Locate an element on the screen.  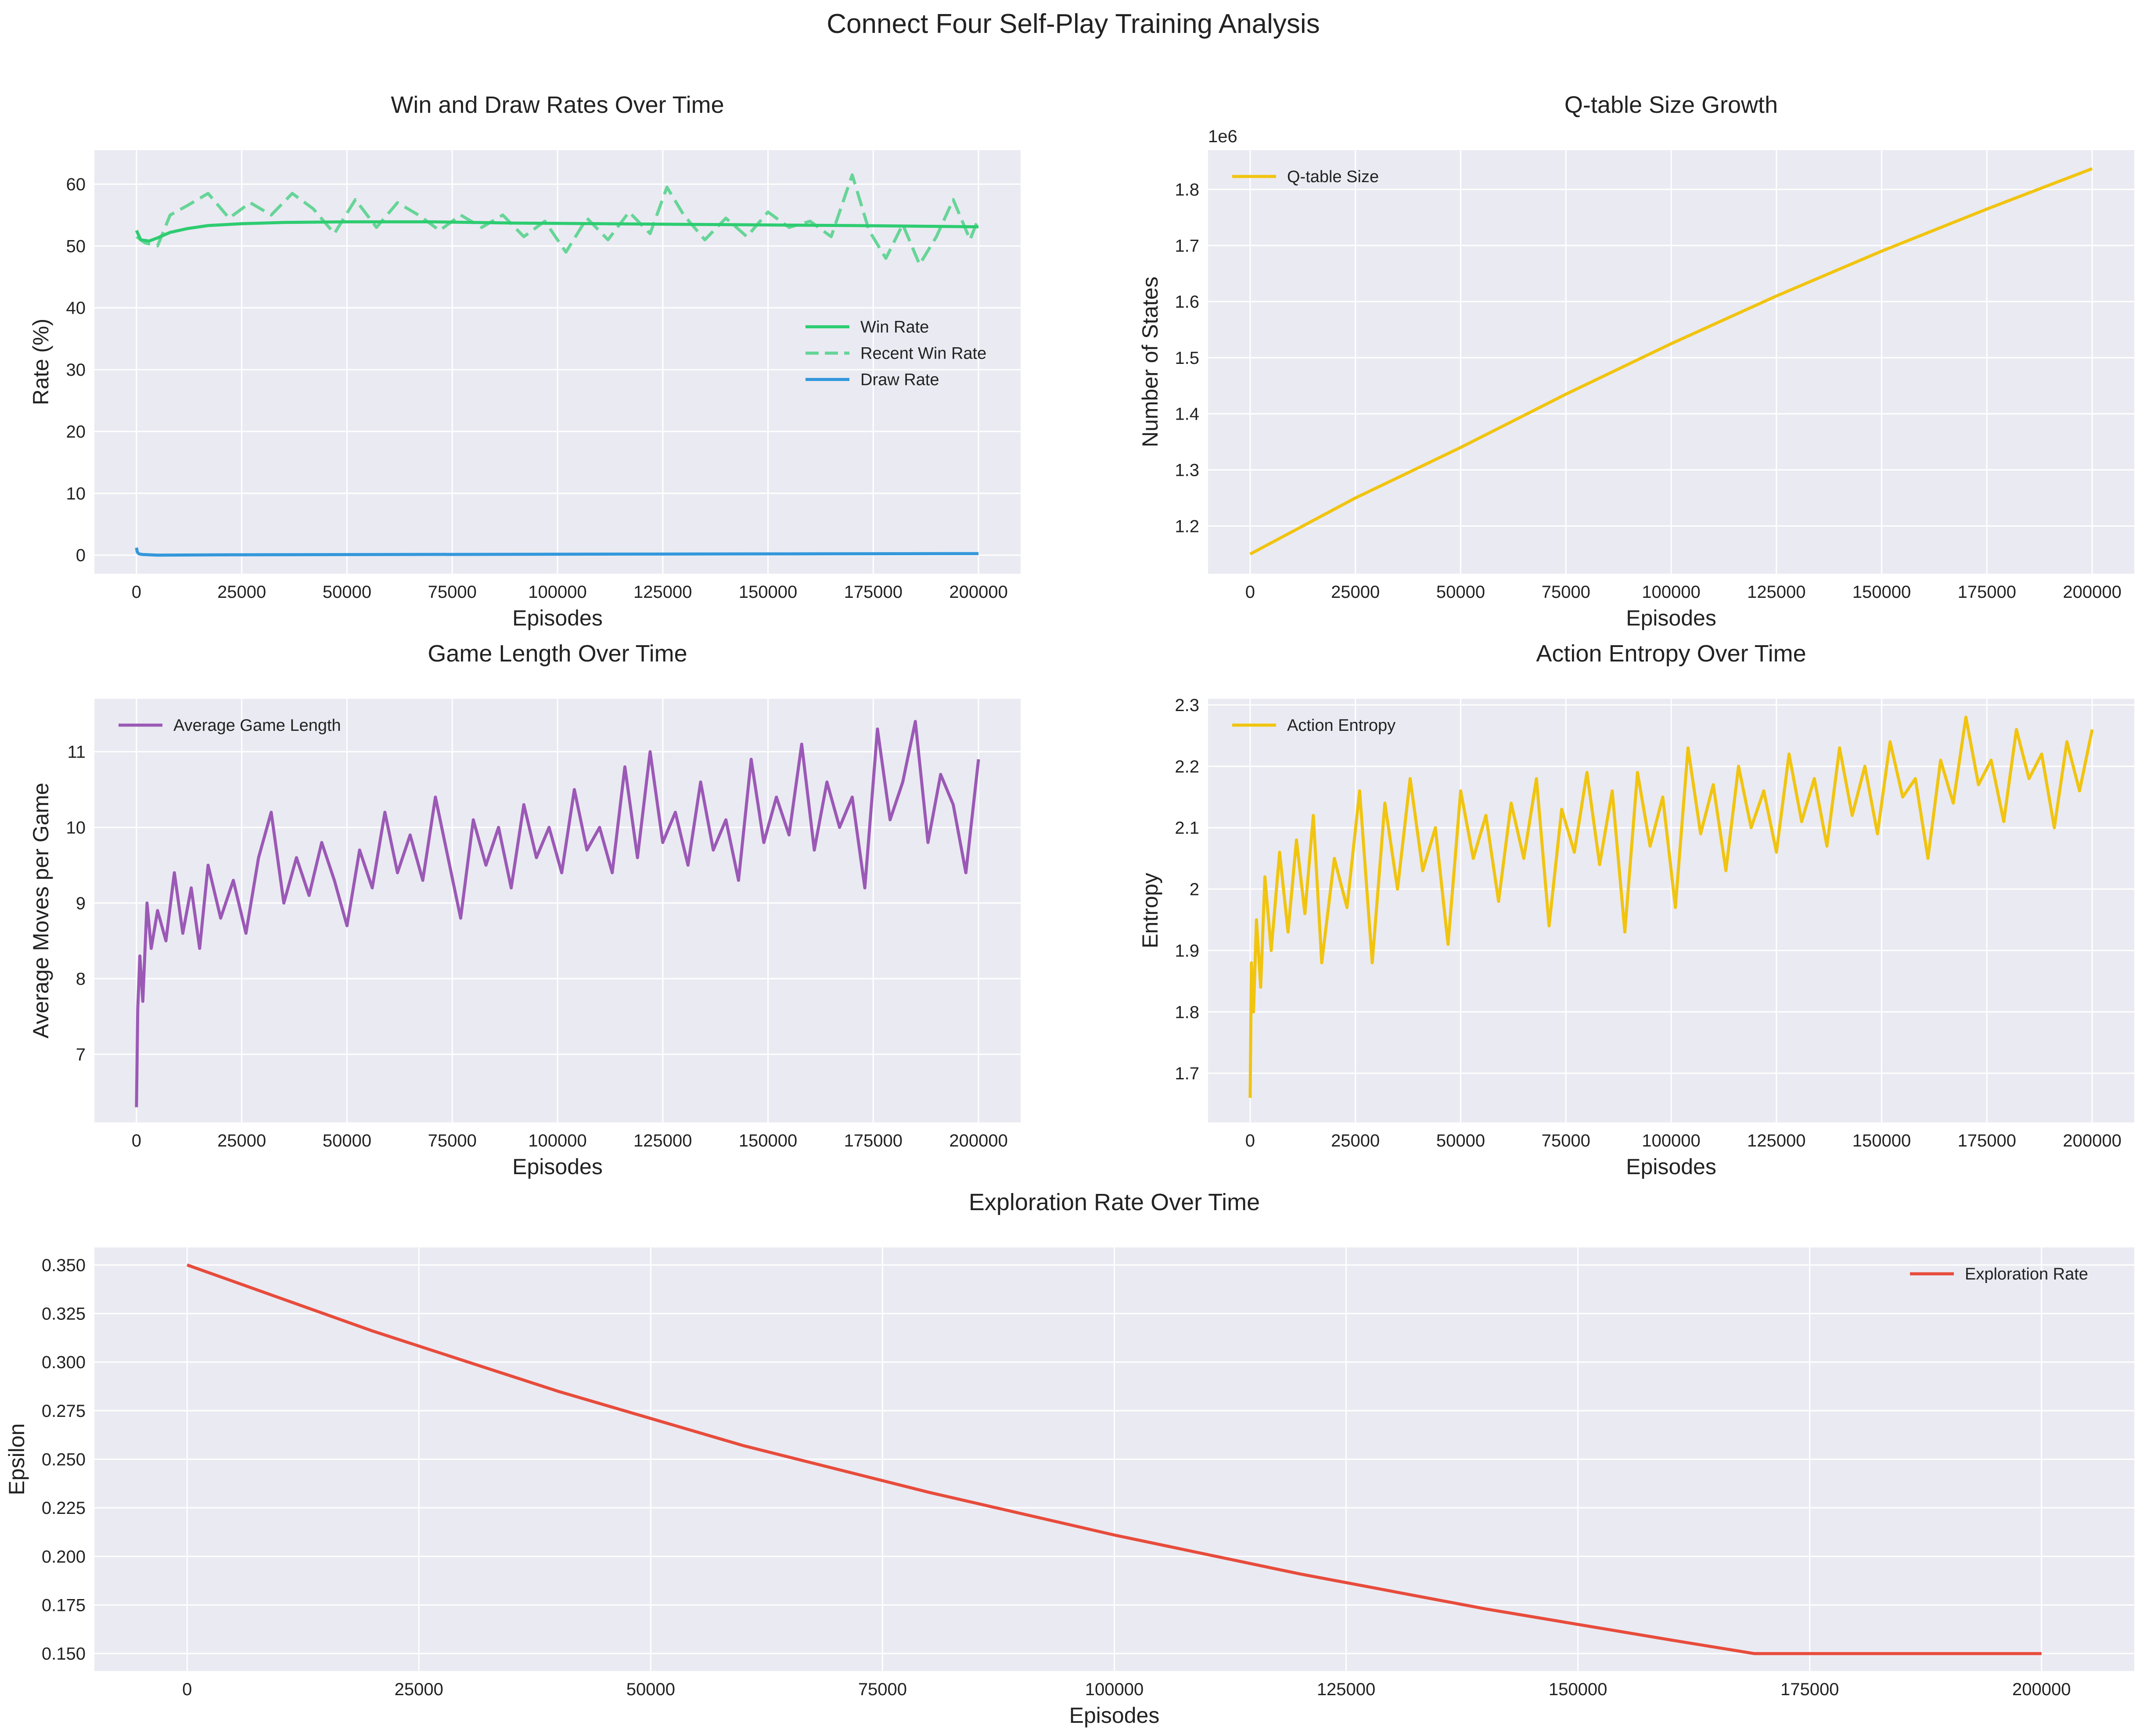
series-line-draw-rate is located at coordinates (557, 552).